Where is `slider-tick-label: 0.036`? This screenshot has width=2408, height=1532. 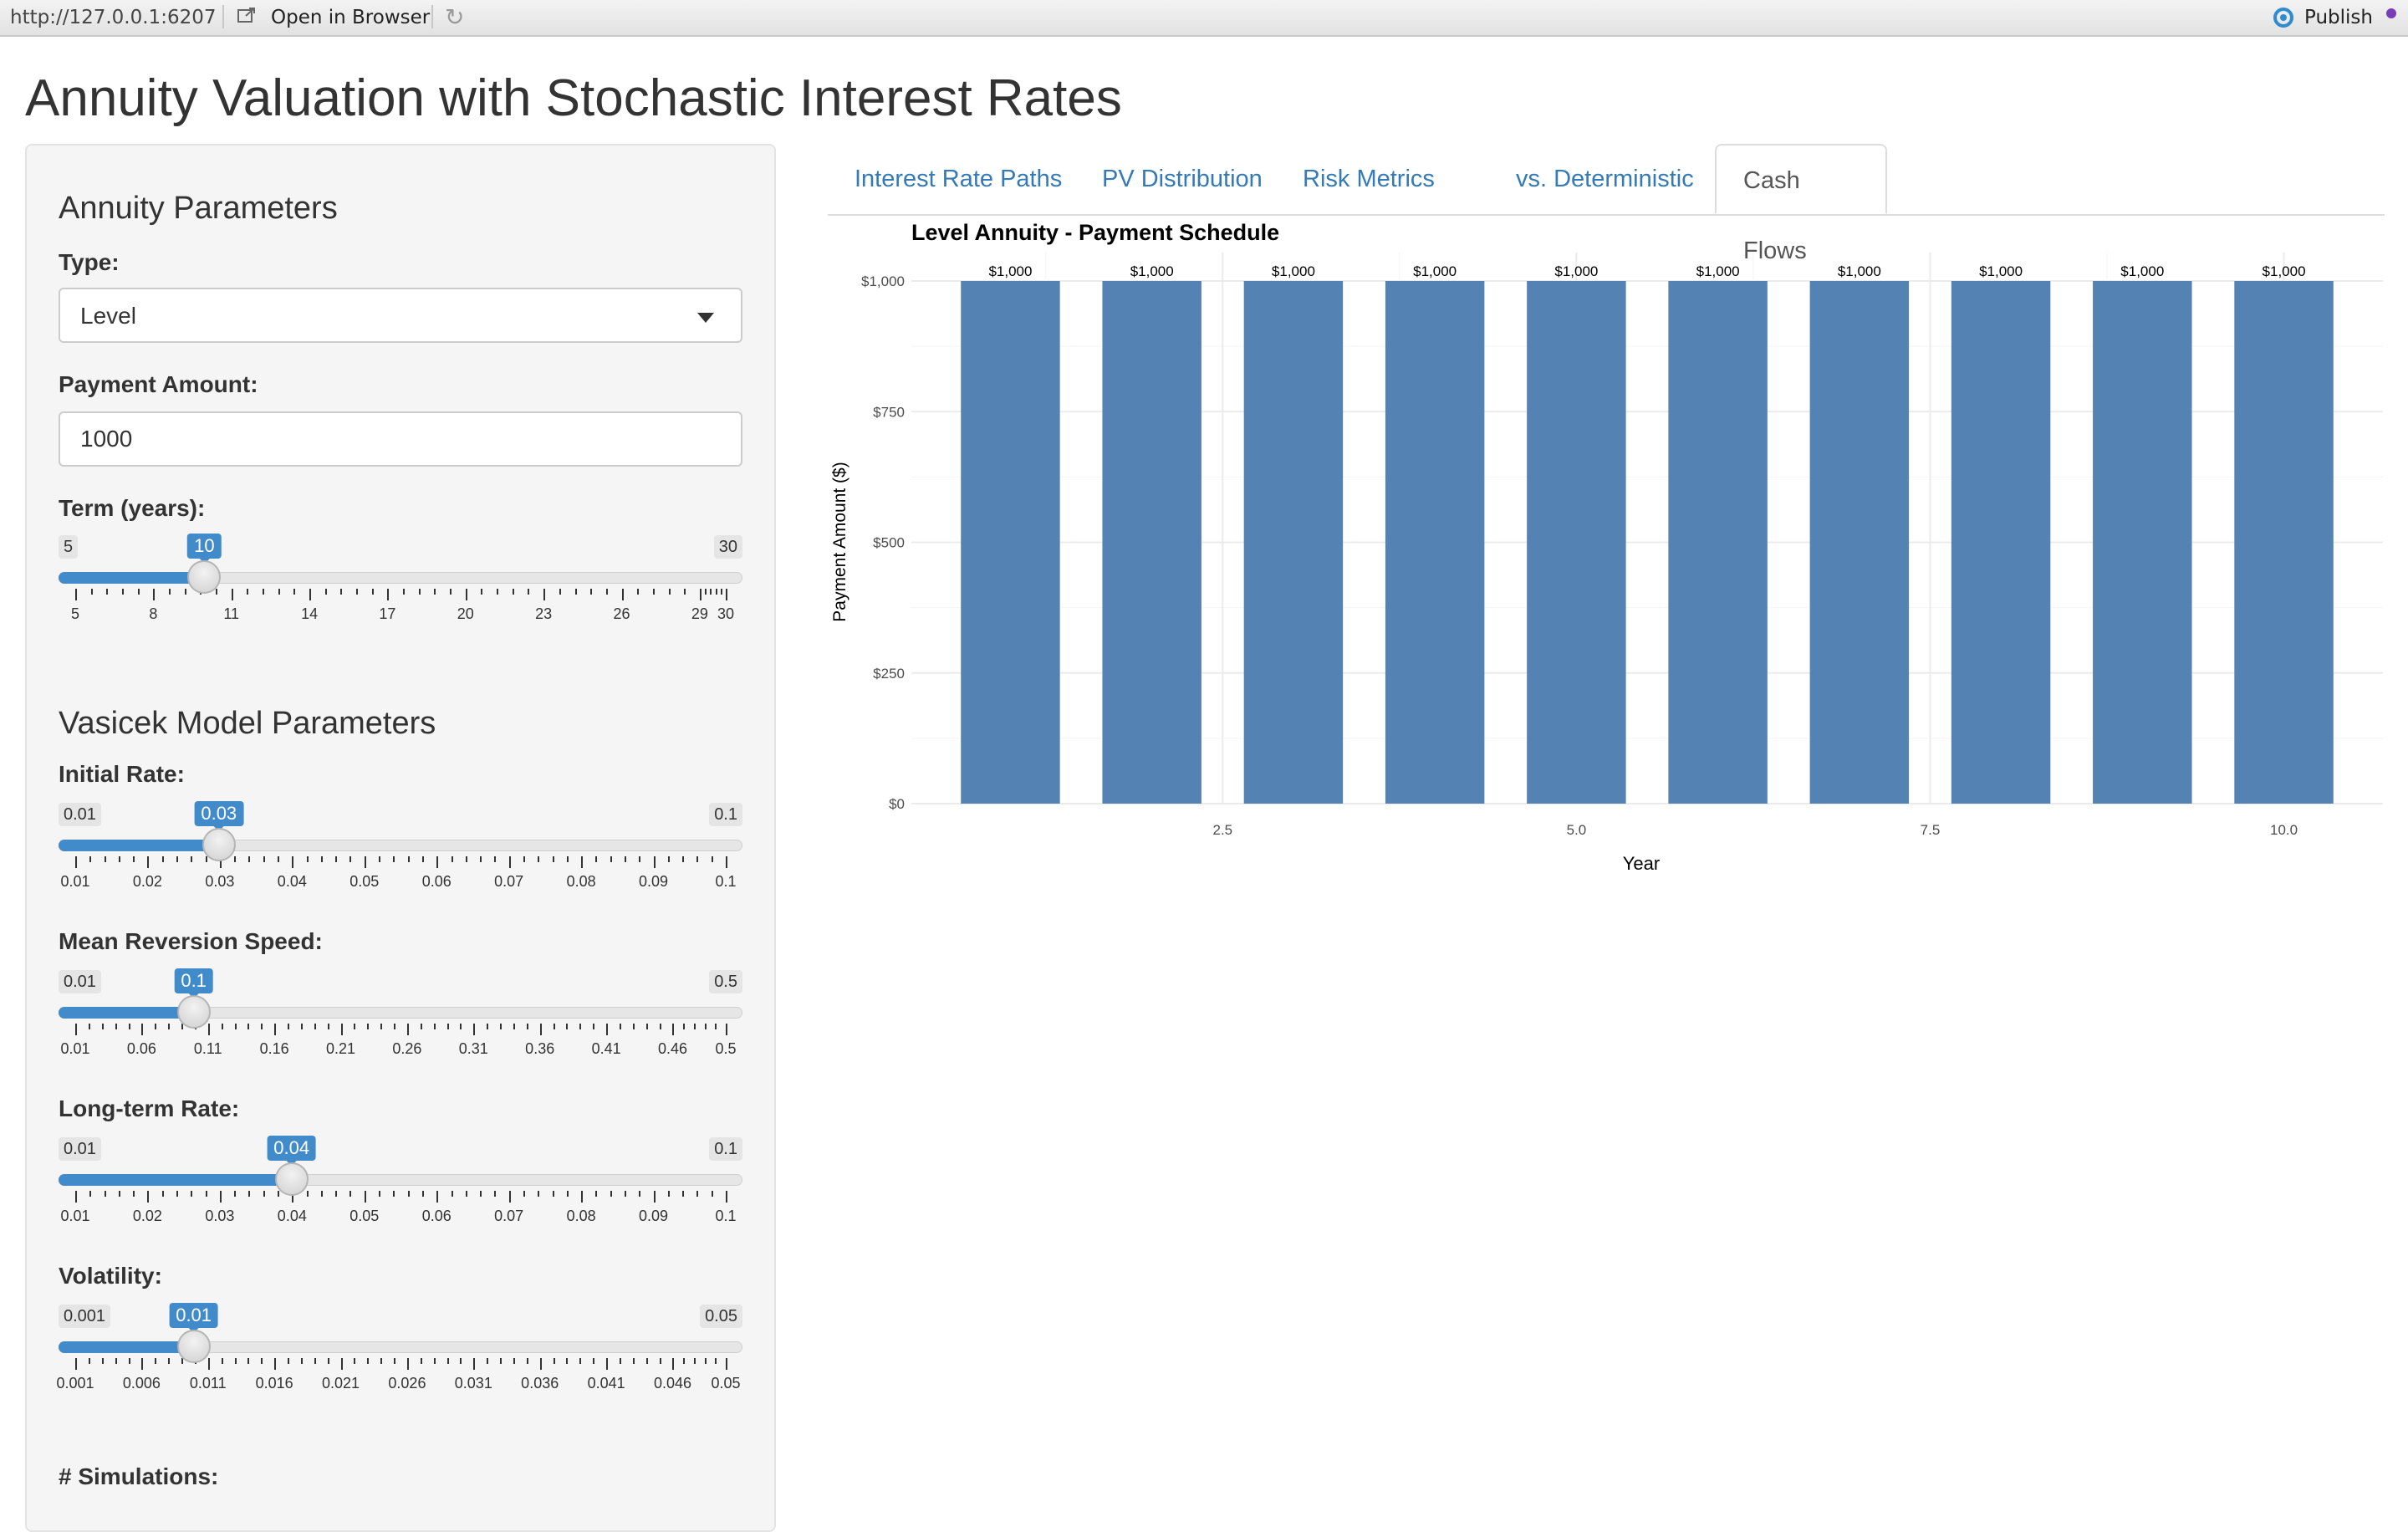 slider-tick-label: 0.036 is located at coordinates (540, 1383).